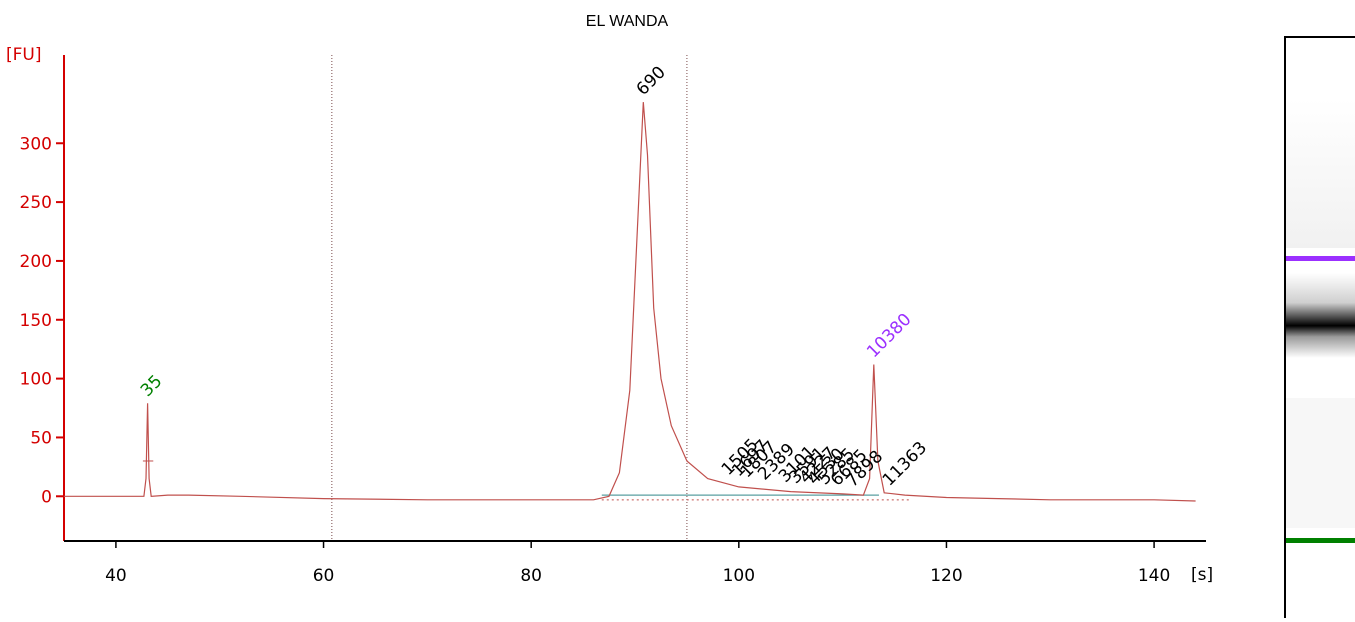 The image size is (1355, 622). What do you see at coordinates (36, 380) in the screenshot?
I see `y-tick-label: 100` at bounding box center [36, 380].